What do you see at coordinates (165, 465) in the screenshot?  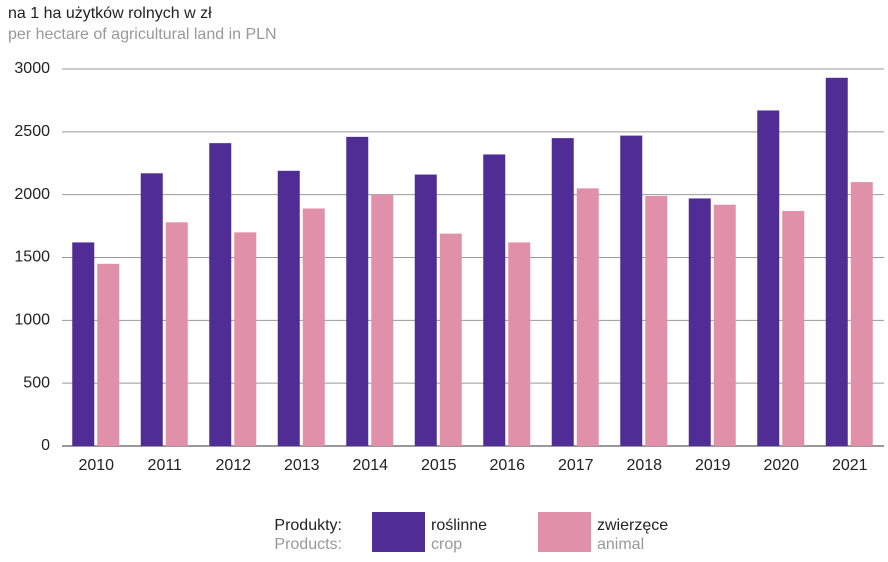 I see `x-tick-label: 2011` at bounding box center [165, 465].